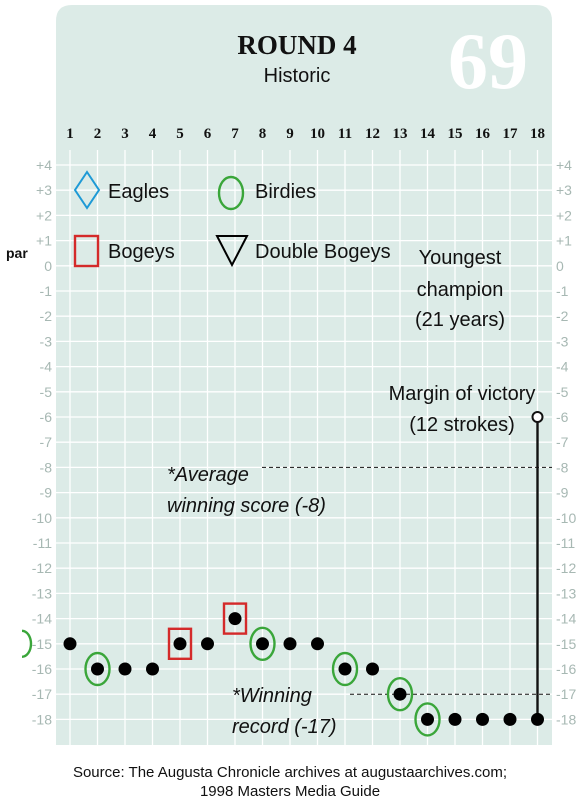  I want to click on x-tick-label: 7, so click(235, 134).